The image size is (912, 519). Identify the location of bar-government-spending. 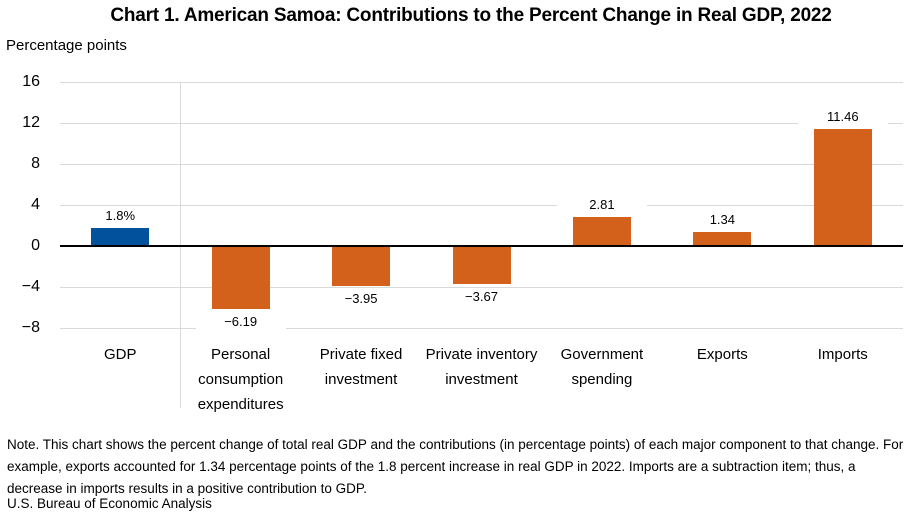
(601, 231).